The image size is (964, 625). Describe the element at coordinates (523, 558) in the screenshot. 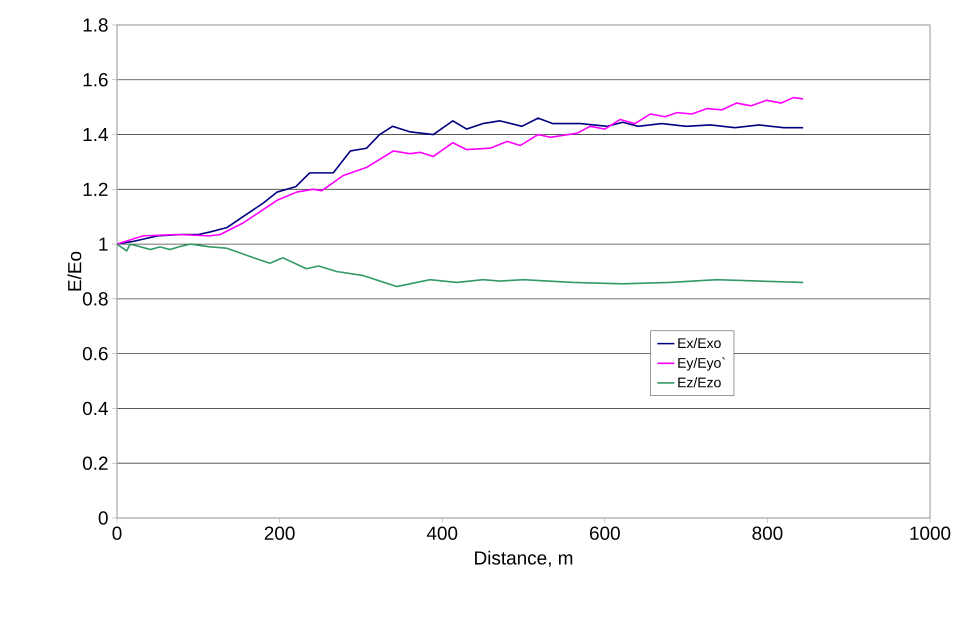

I see `x-axis-title: Distance, m` at that location.